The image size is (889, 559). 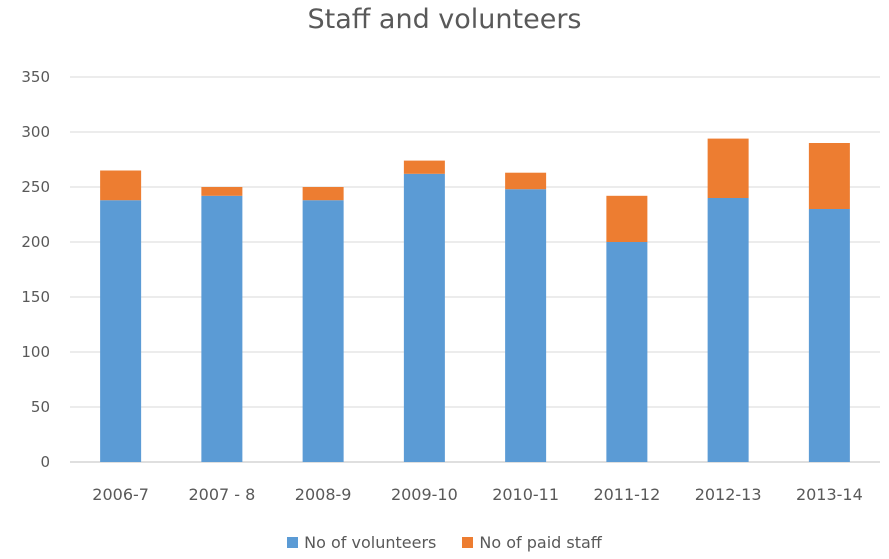 I want to click on y-tick-label: 200, so click(x=35, y=242).